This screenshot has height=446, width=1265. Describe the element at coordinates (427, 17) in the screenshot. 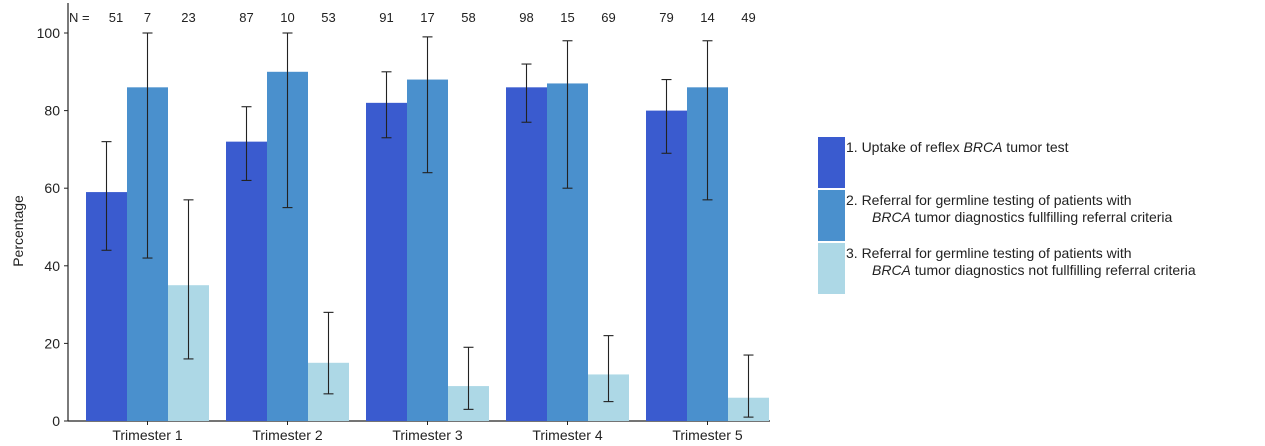

I see `sample-size-label: 17` at that location.